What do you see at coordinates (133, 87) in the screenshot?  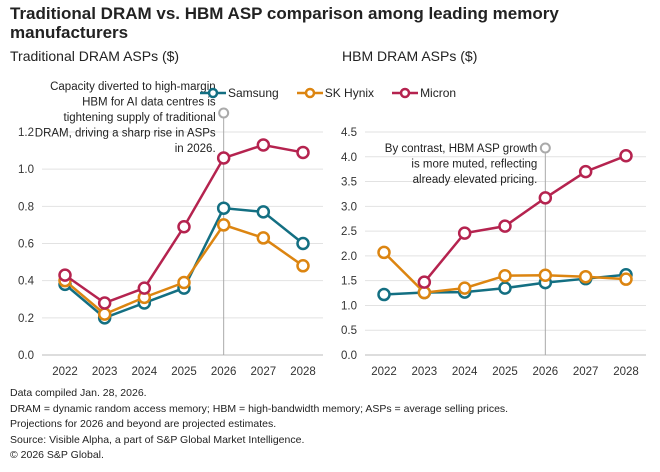 I see `annotation-text: Capacity diverted to high-margin` at bounding box center [133, 87].